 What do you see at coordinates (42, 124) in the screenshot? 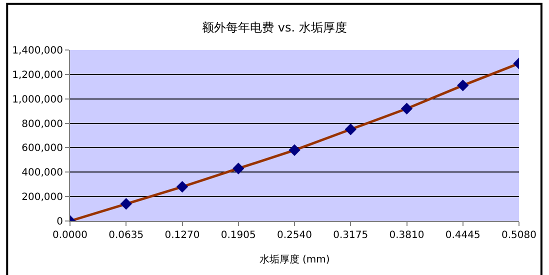
I see `y-tick-label: 800,000` at bounding box center [42, 124].